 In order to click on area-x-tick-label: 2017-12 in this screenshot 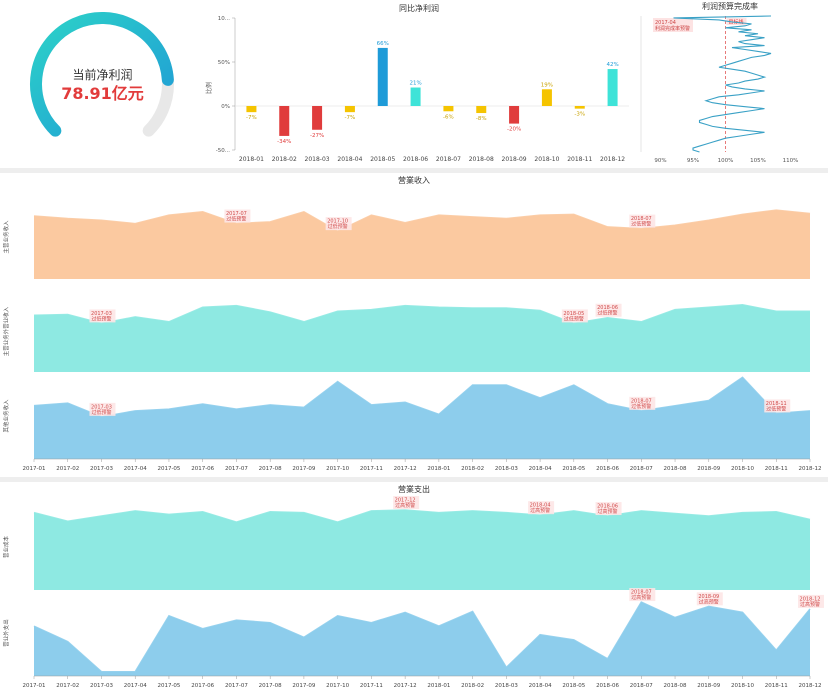, I will do `click(405, 469)`.